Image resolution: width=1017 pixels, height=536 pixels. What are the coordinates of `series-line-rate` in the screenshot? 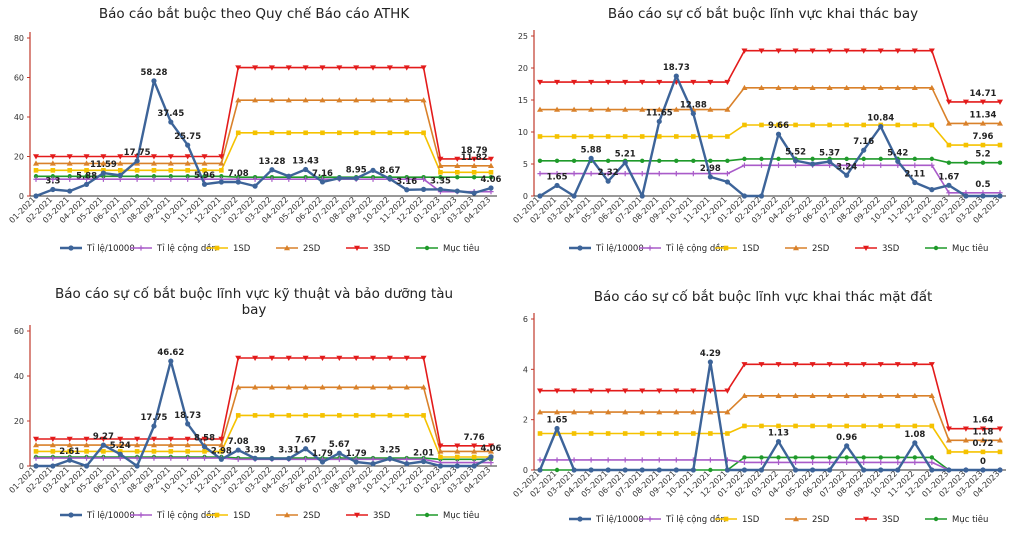 It's located at (263, 138).